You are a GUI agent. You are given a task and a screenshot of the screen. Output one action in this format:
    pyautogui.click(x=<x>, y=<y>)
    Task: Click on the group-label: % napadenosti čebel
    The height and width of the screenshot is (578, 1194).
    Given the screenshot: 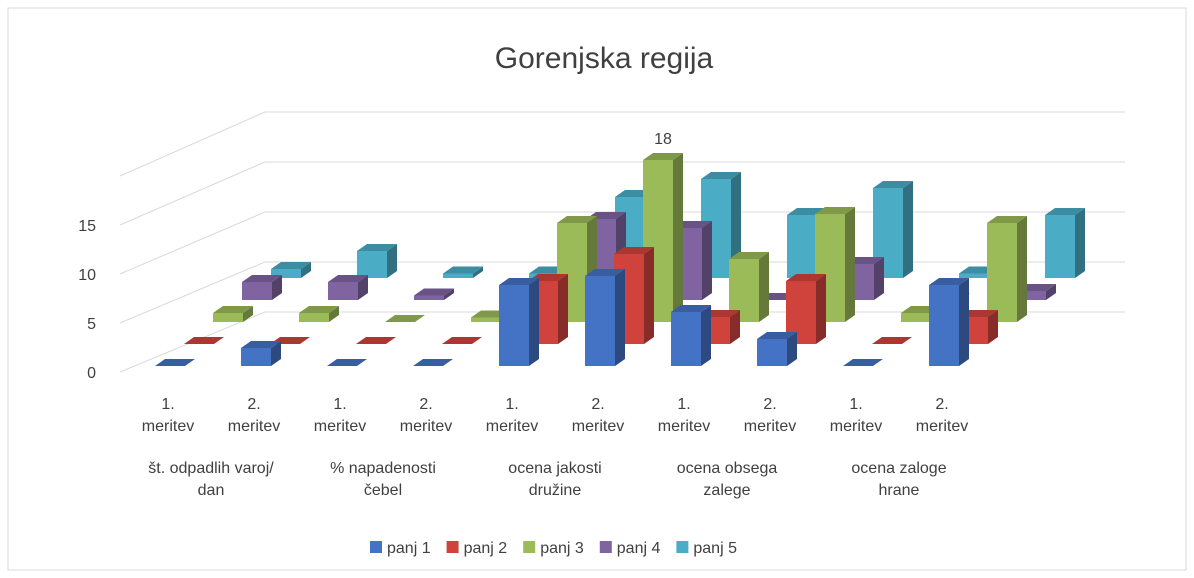 What is the action you would take?
    pyautogui.click(x=383, y=479)
    